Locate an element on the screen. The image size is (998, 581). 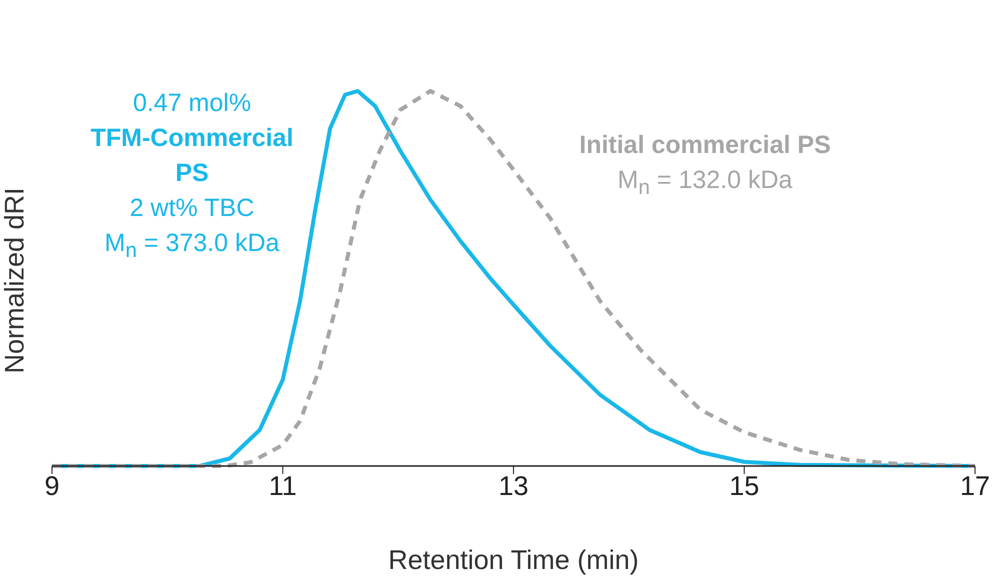
annotation: 0.47 mol% is located at coordinates (192, 103).